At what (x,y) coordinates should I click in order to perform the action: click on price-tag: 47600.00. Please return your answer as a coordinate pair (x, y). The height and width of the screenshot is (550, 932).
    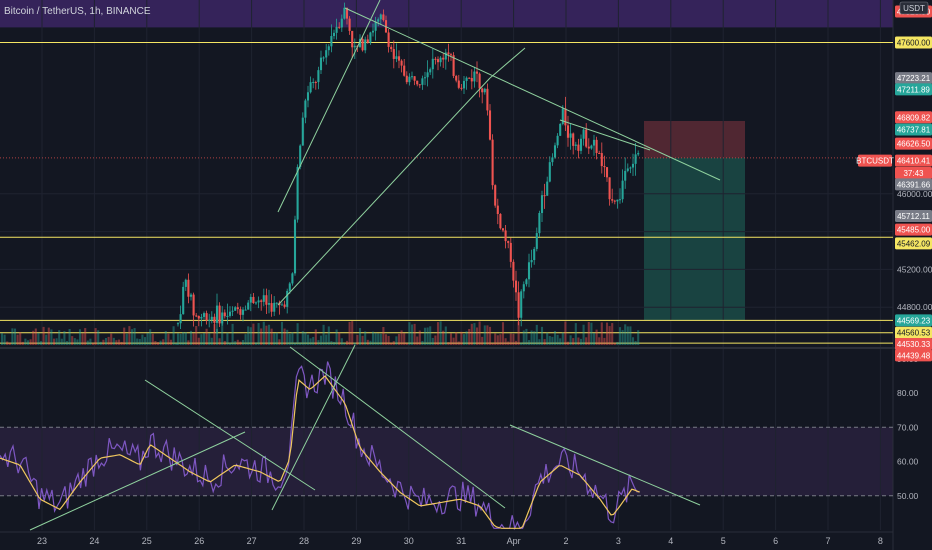
    Looking at the image, I should click on (913, 42).